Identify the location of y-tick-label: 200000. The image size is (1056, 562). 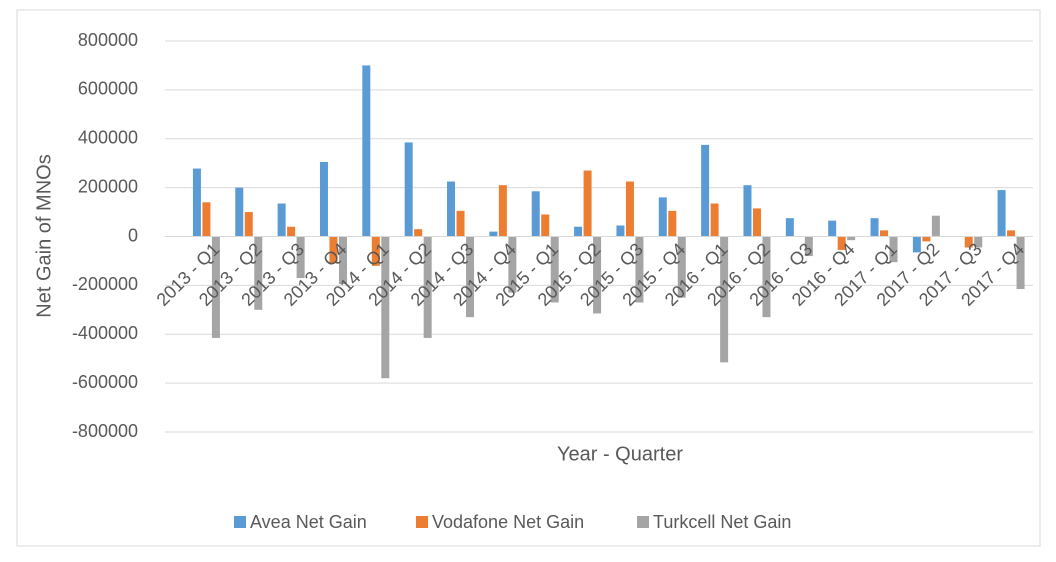
(108, 186).